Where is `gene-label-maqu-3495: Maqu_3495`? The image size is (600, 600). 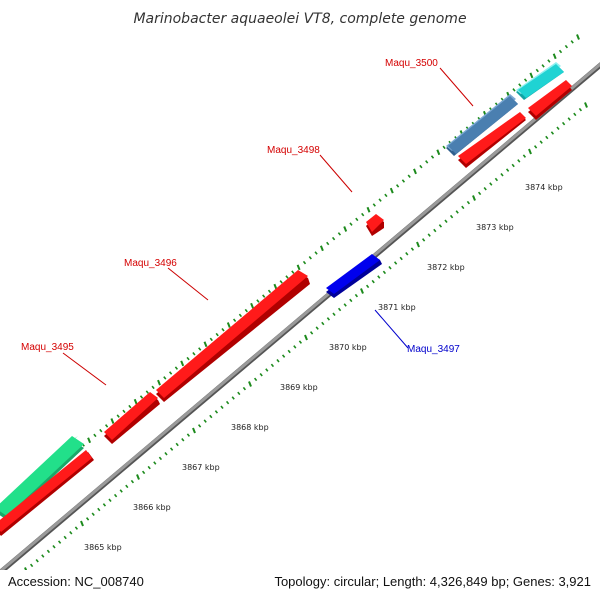
gene-label-maqu-3495: Maqu_3495 is located at coordinates (47, 347).